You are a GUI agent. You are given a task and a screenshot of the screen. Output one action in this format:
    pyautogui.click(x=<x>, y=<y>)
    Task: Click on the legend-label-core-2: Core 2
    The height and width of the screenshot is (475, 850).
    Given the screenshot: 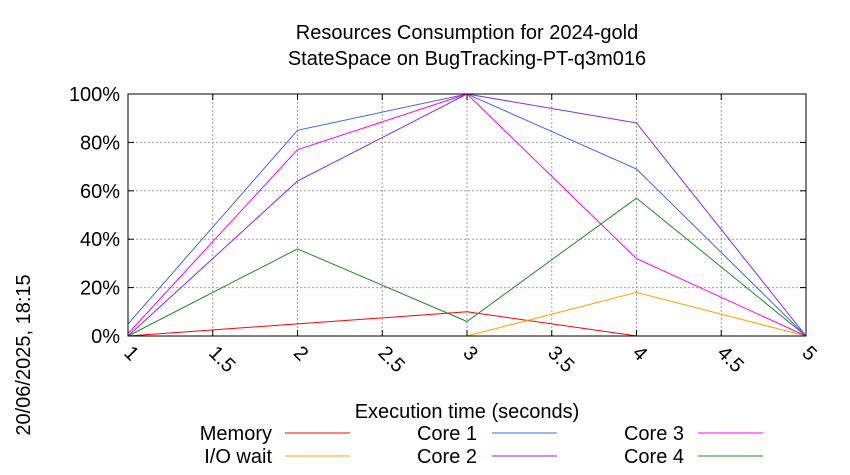 What is the action you would take?
    pyautogui.click(x=447, y=457)
    